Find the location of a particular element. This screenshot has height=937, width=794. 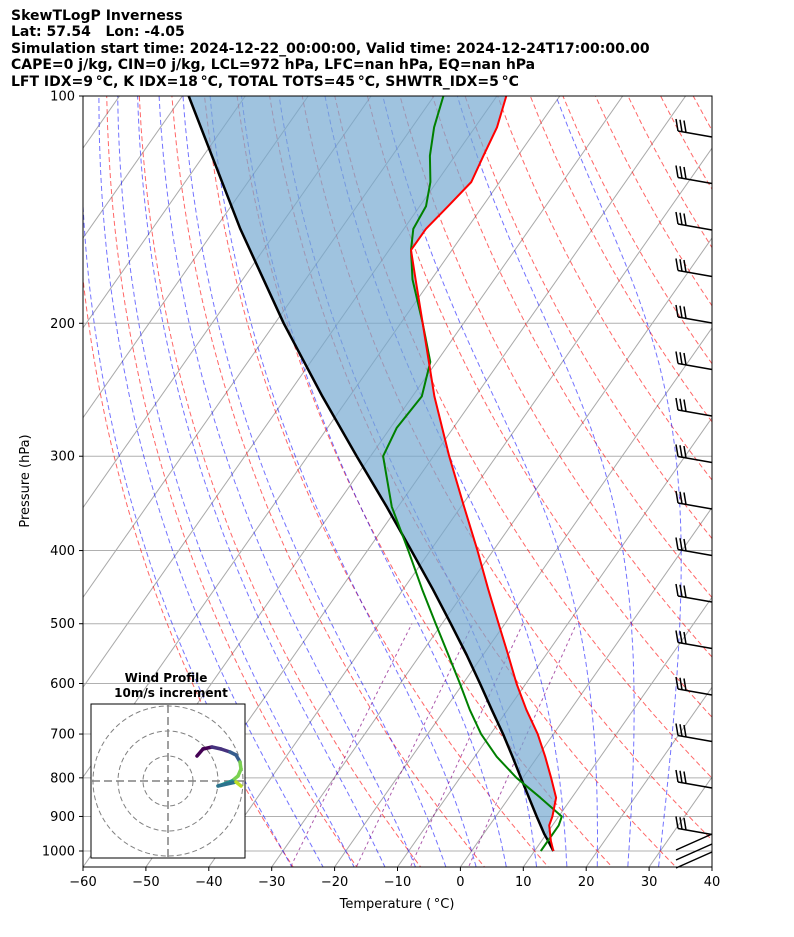

y-tick-label: 700 is located at coordinates (62, 735).